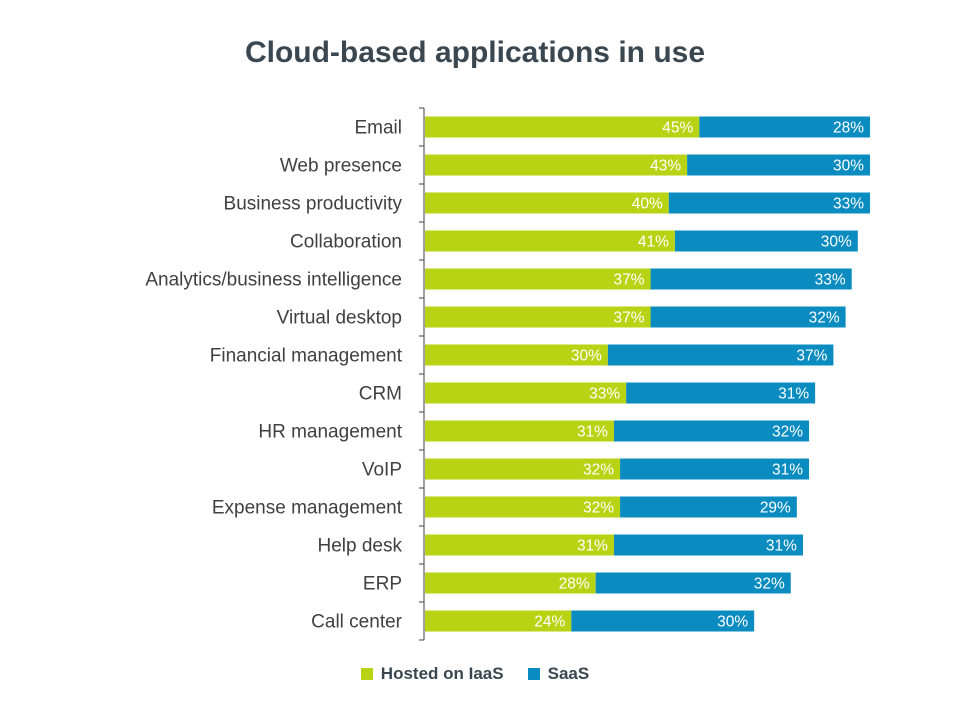  What do you see at coordinates (586, 356) in the screenshot?
I see `data-label-iaas: 30%` at bounding box center [586, 356].